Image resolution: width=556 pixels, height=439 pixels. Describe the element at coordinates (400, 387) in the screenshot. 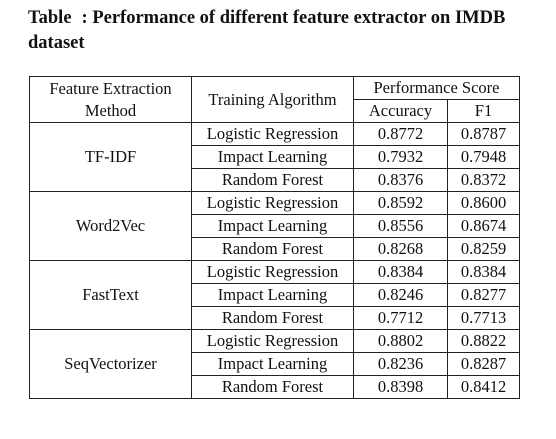

I see `accuracy-cell: 0.8398` at that location.